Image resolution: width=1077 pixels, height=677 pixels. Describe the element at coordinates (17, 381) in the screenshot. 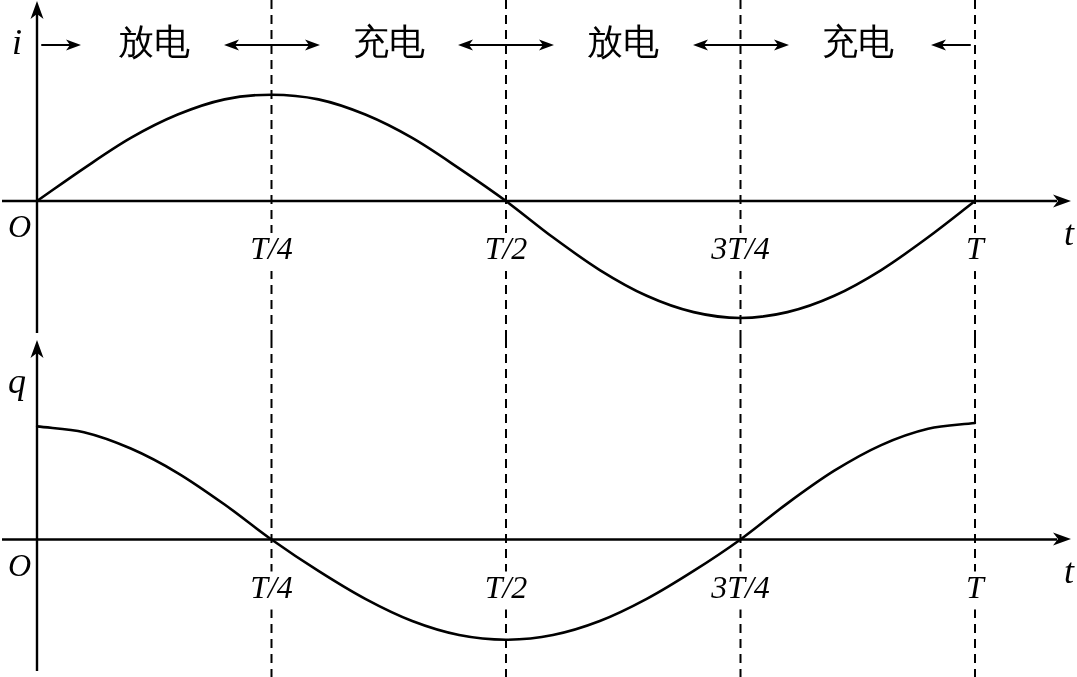

I see `y-axis-title: q` at that location.